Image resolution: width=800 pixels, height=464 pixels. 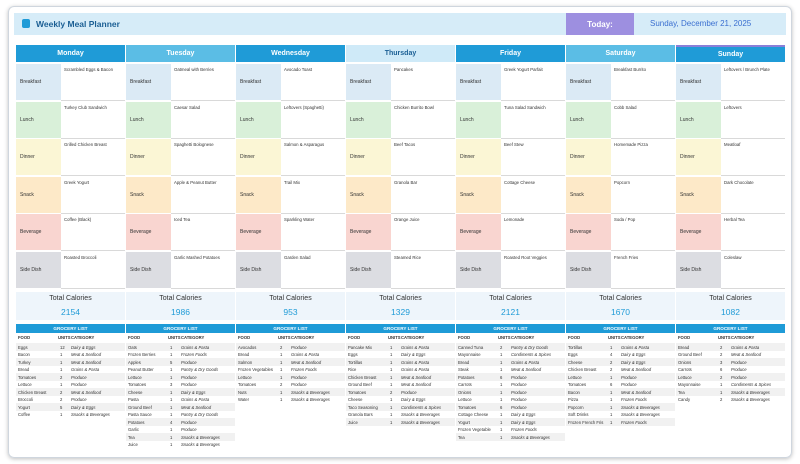 I want to click on grocery-units: 12, so click(x=62, y=347).